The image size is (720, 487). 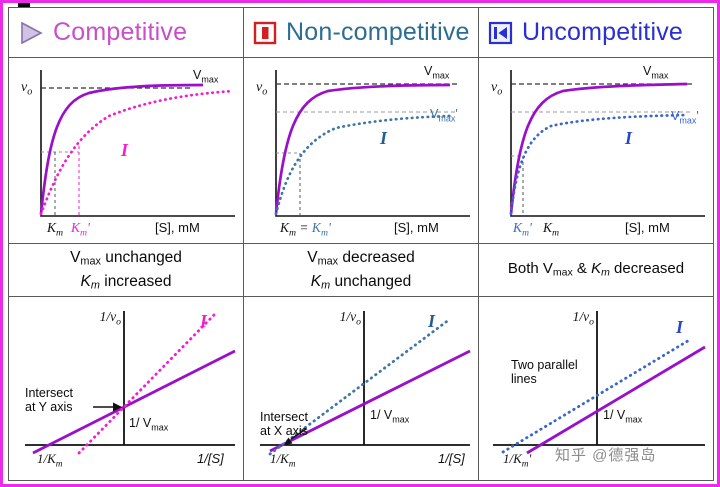 I want to click on play-icon, so click(x=32, y=32).